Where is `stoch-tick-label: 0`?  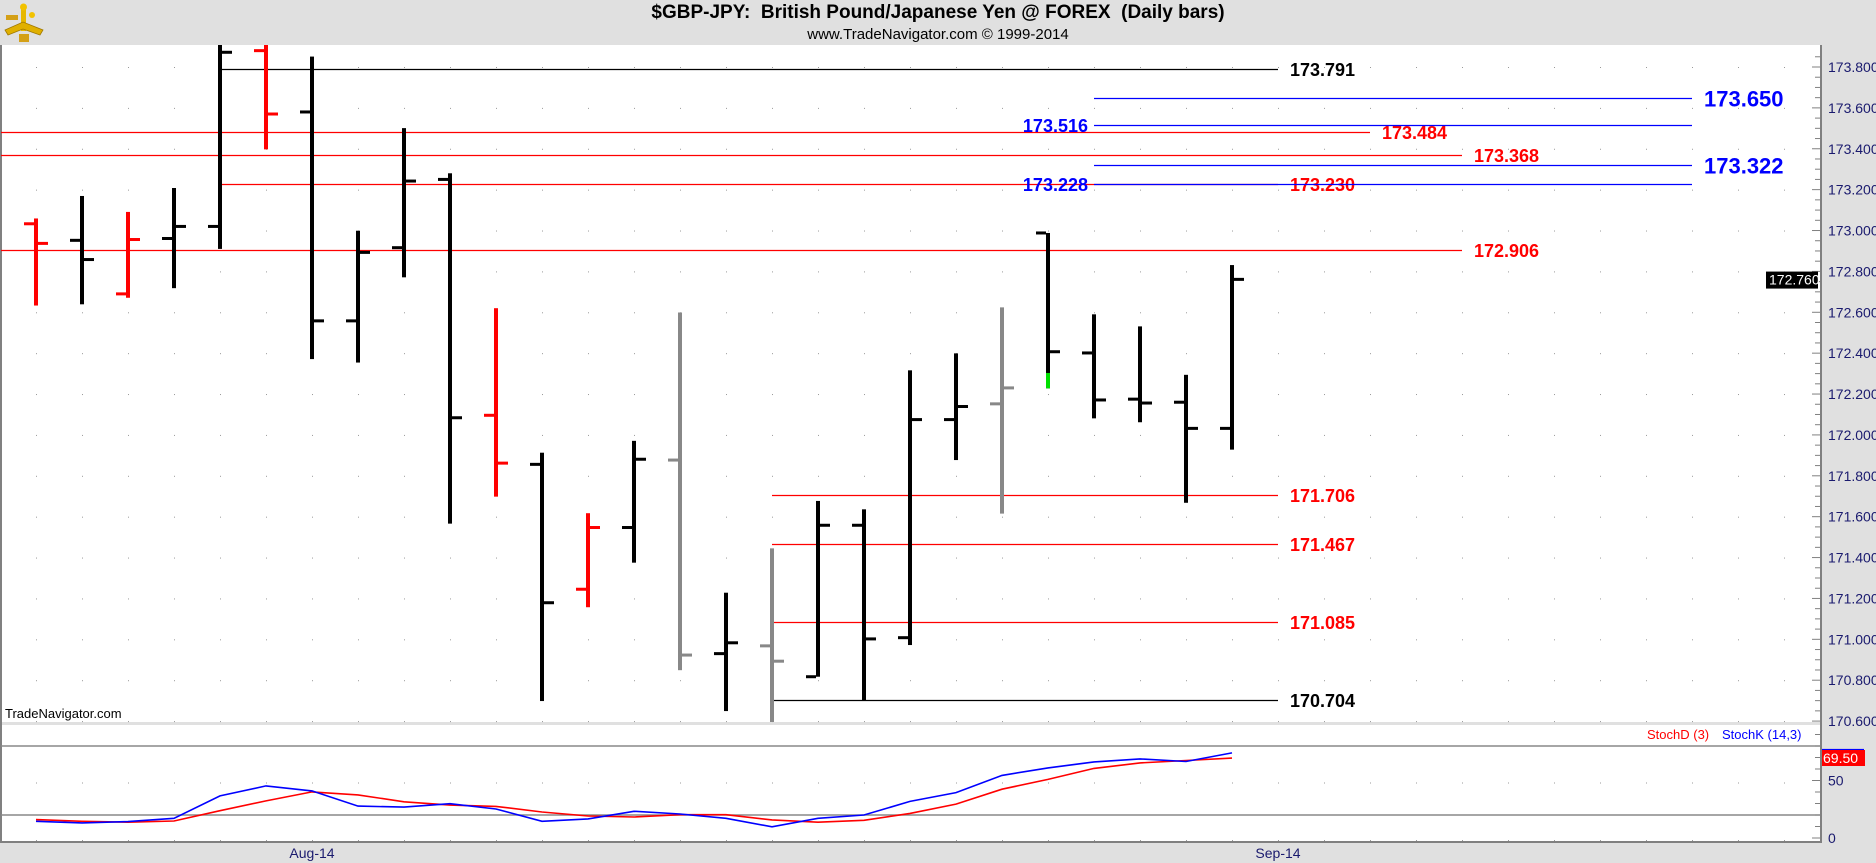 stoch-tick-label: 0 is located at coordinates (1832, 838).